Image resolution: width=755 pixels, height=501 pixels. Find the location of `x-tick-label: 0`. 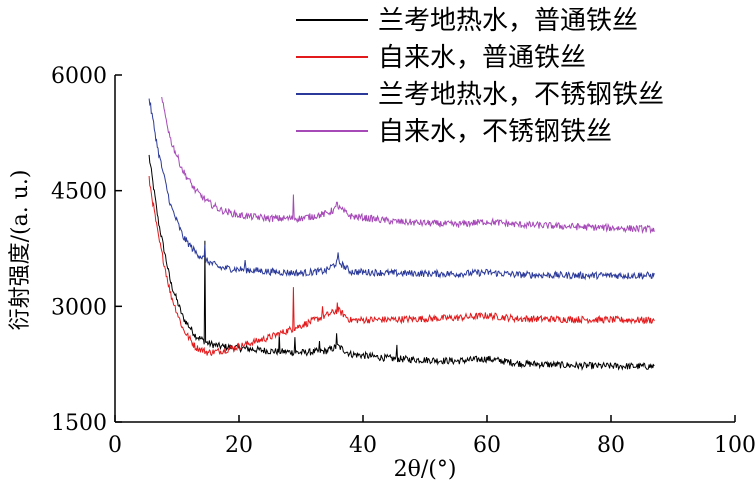

x-tick-label: 0 is located at coordinates (115, 445).